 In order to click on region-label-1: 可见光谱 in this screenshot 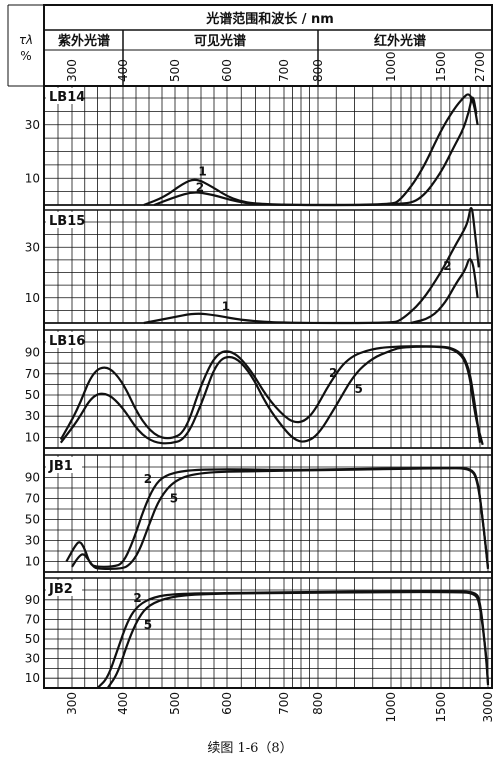, I will do `click(220, 41)`.